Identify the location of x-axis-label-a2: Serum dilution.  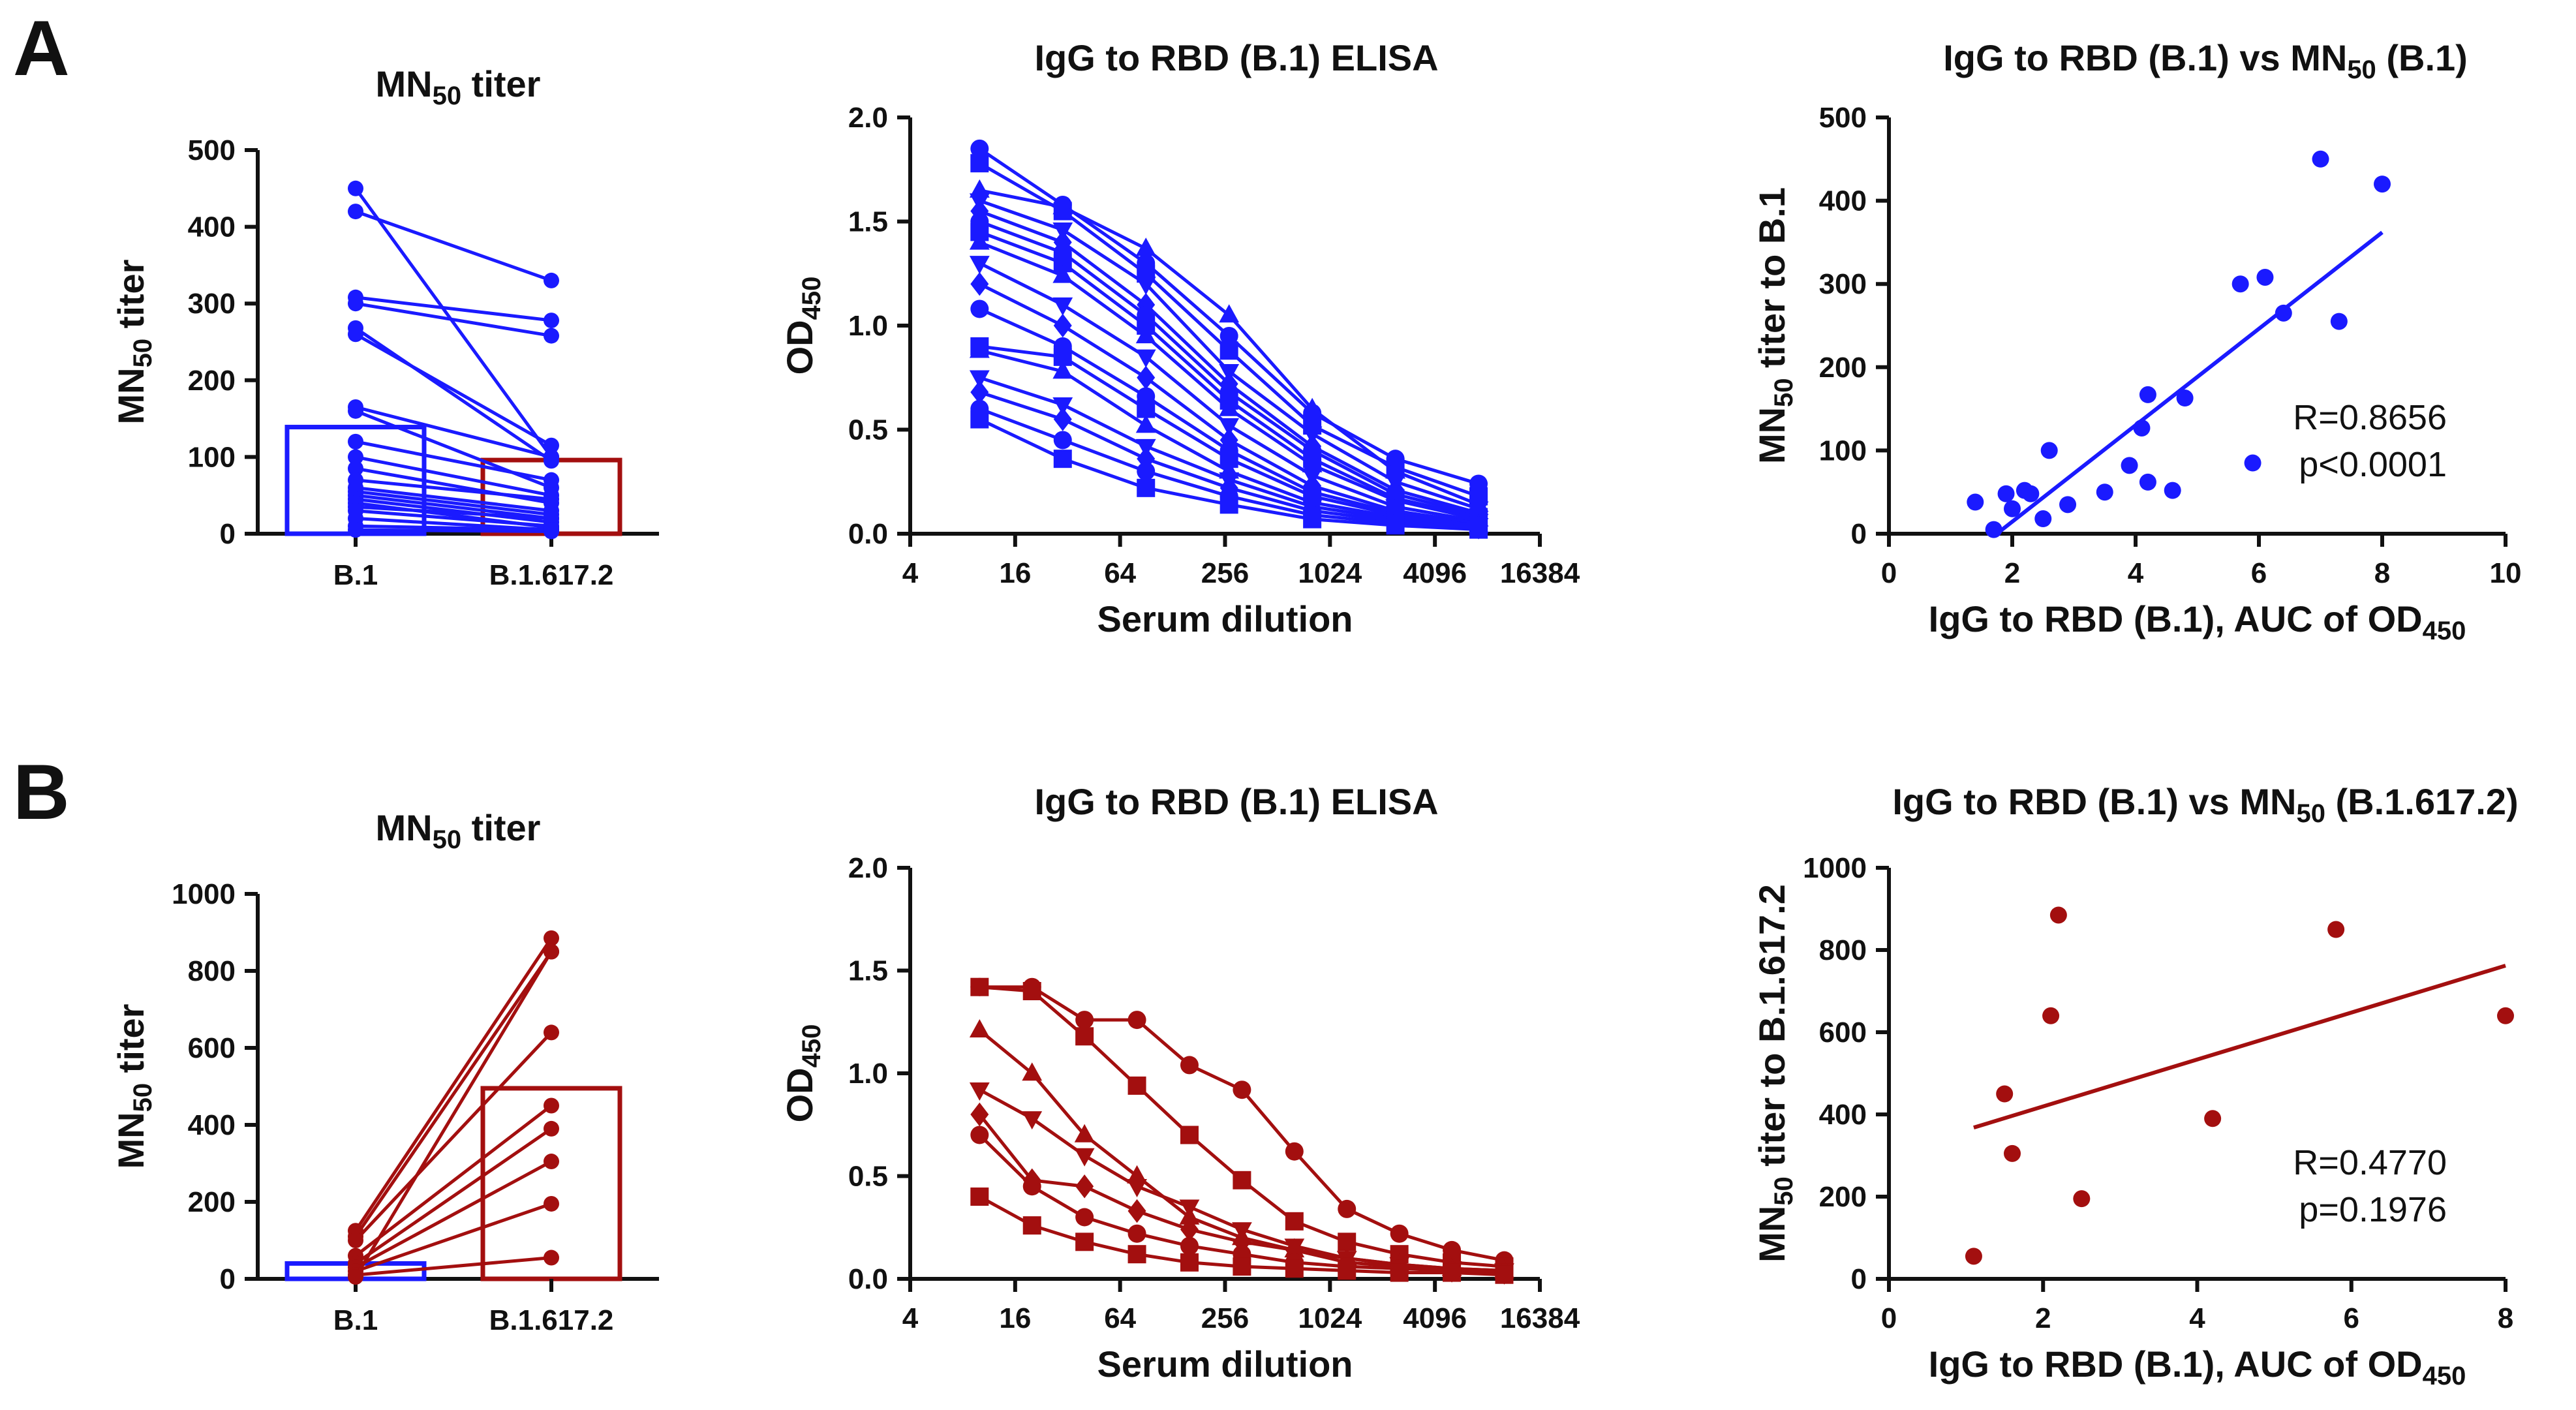
(1225, 618).